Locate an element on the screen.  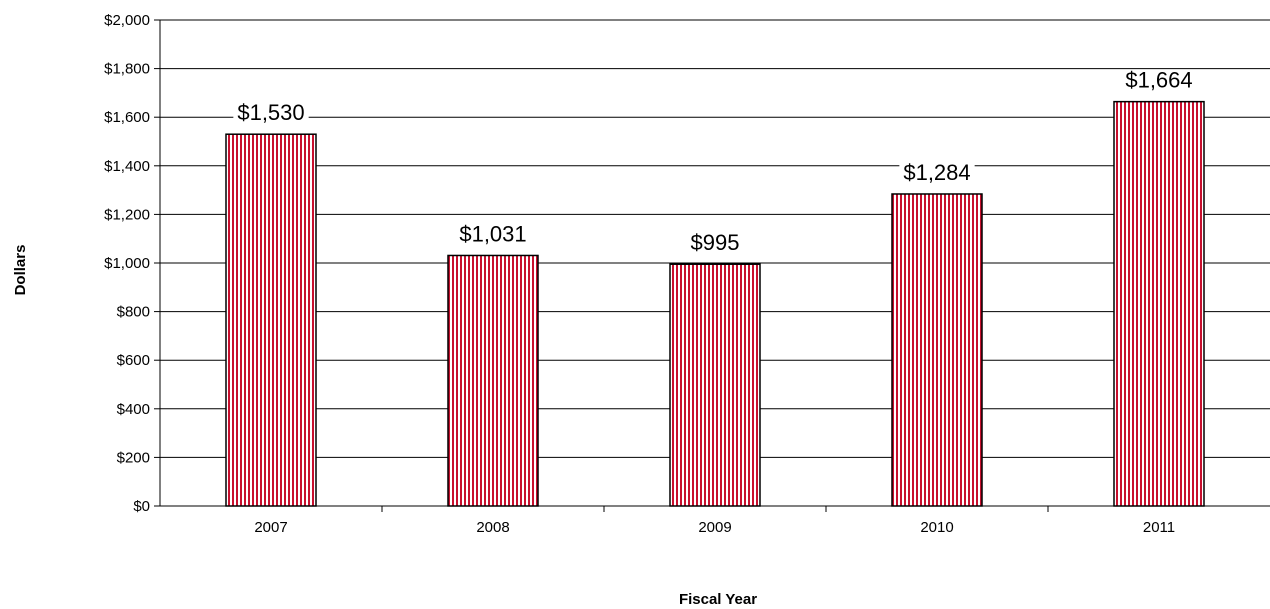
bar-2009 is located at coordinates (715, 385).